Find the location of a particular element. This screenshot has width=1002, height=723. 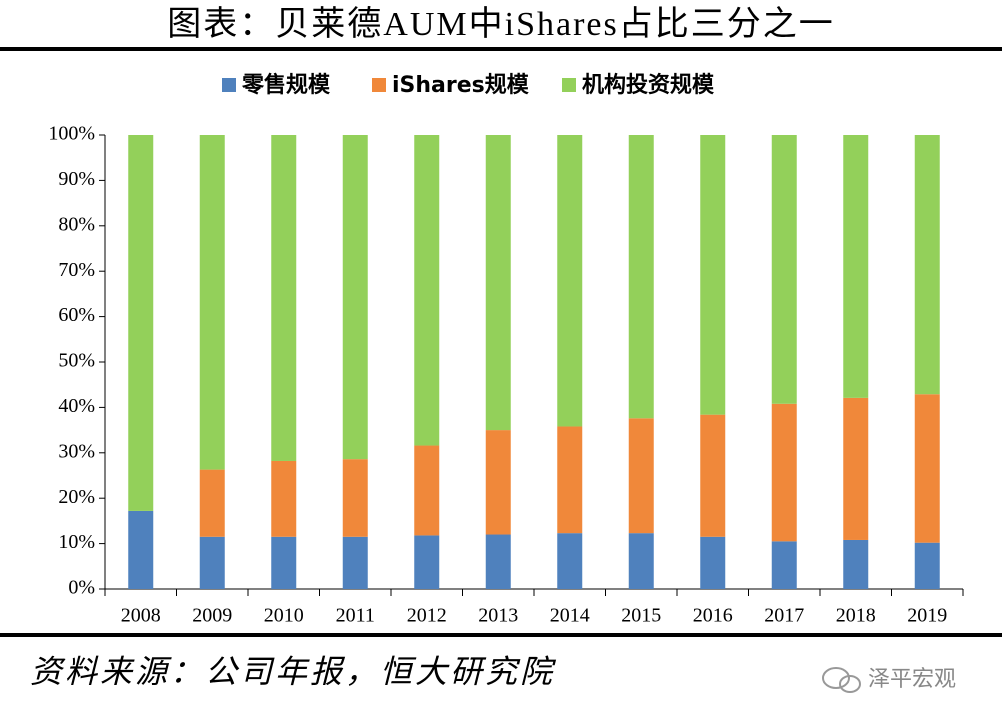

x-tick-label: 2012 is located at coordinates (427, 616).